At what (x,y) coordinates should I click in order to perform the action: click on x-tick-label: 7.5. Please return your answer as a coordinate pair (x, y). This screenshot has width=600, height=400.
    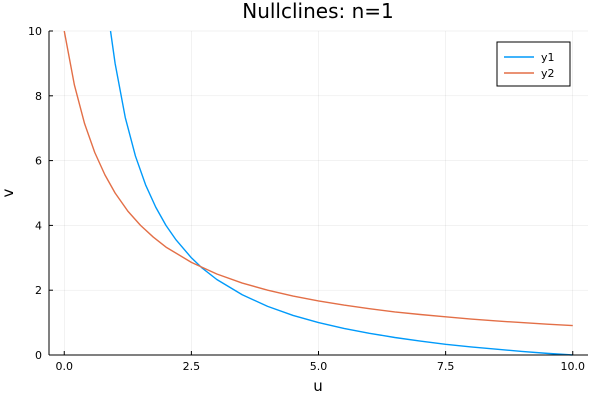
    Looking at the image, I should click on (446, 366).